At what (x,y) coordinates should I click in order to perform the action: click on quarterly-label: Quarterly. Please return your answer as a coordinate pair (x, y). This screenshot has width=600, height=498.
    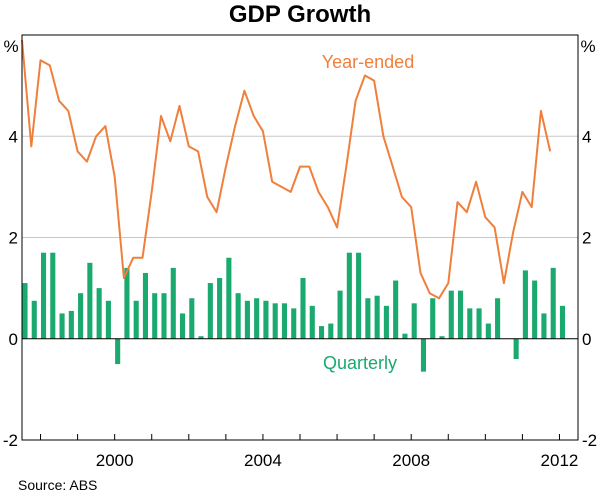
    Looking at the image, I should click on (360, 363).